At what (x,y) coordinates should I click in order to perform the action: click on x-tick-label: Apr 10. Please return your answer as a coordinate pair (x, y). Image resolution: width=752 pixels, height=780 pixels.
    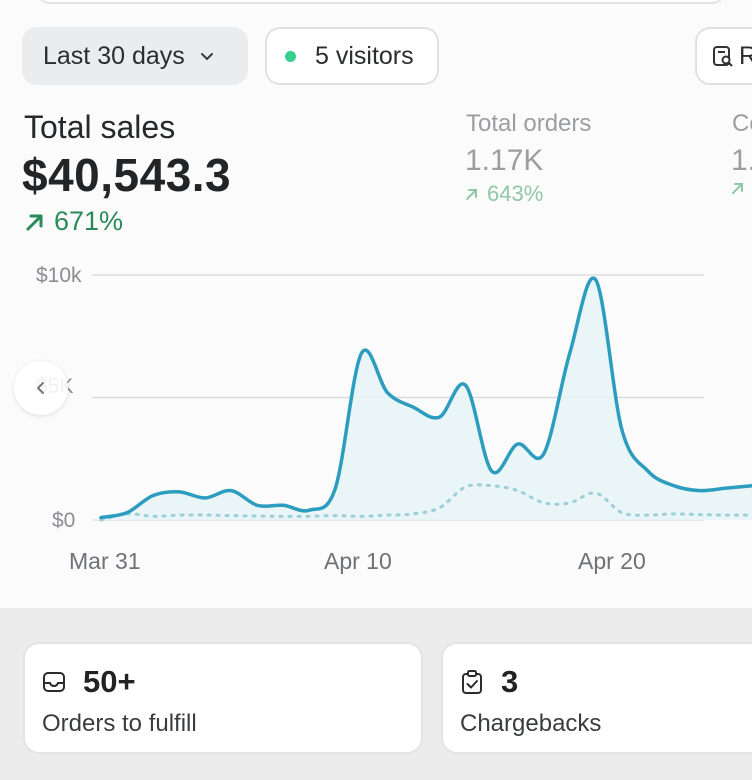
    Looking at the image, I should click on (358, 561).